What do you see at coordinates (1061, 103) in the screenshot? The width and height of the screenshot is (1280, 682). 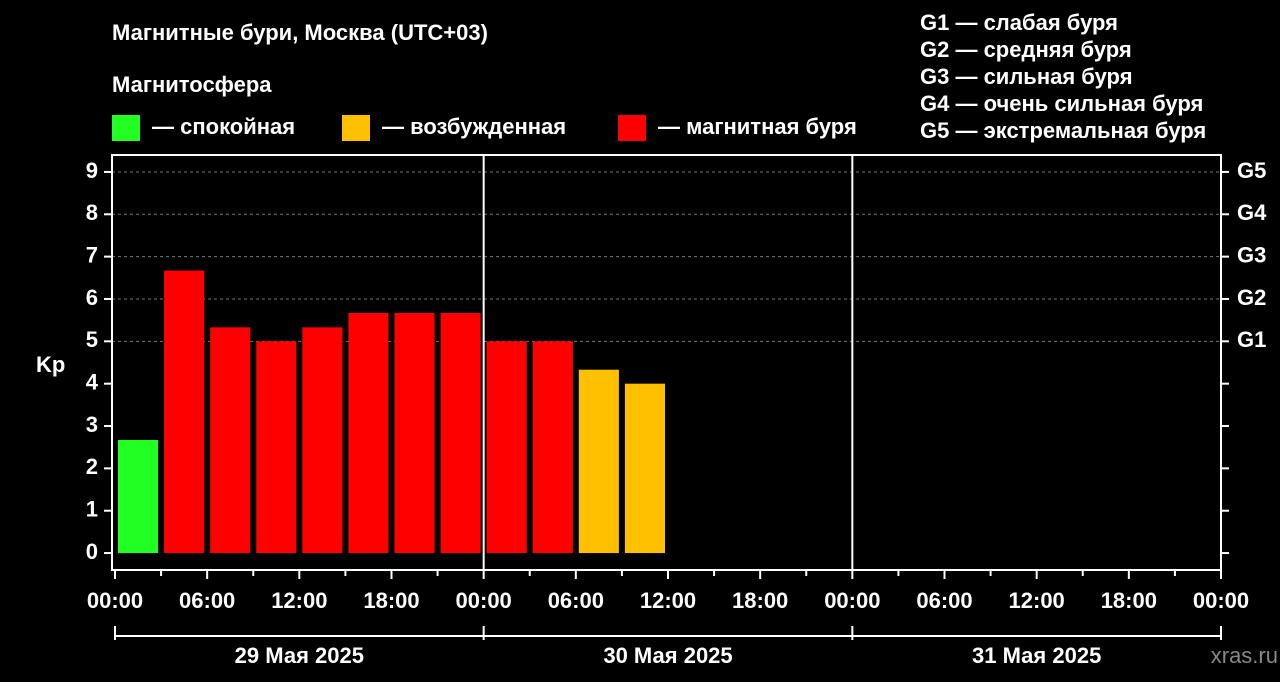 I see `scale-legend-item: G4 — очень сильная буря` at bounding box center [1061, 103].